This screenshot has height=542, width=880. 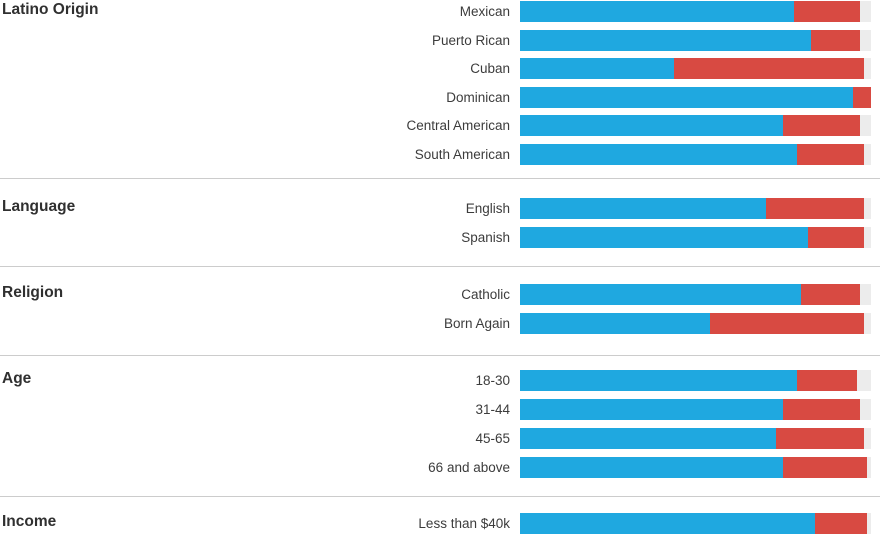 What do you see at coordinates (440, 11) in the screenshot?
I see `bar-row: Mexican` at bounding box center [440, 11].